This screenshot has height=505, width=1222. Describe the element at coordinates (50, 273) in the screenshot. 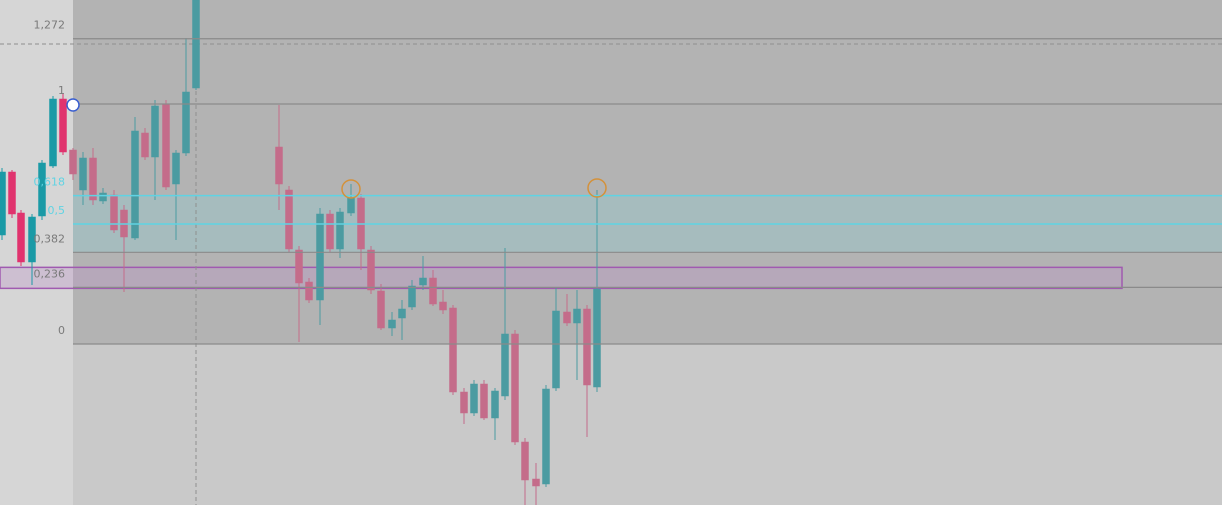

I see `fib-level-label: 0,236` at that location.